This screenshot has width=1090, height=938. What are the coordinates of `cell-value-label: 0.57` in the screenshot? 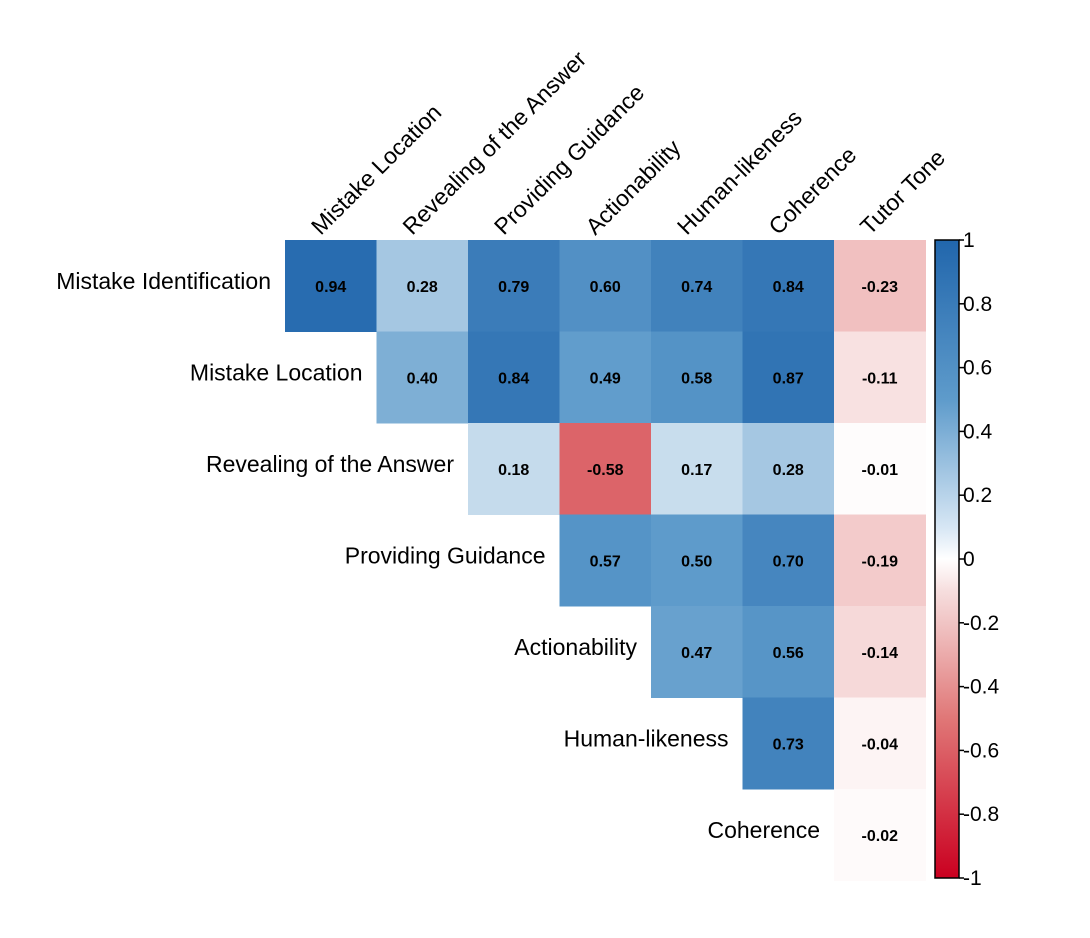 It's located at (605, 561).